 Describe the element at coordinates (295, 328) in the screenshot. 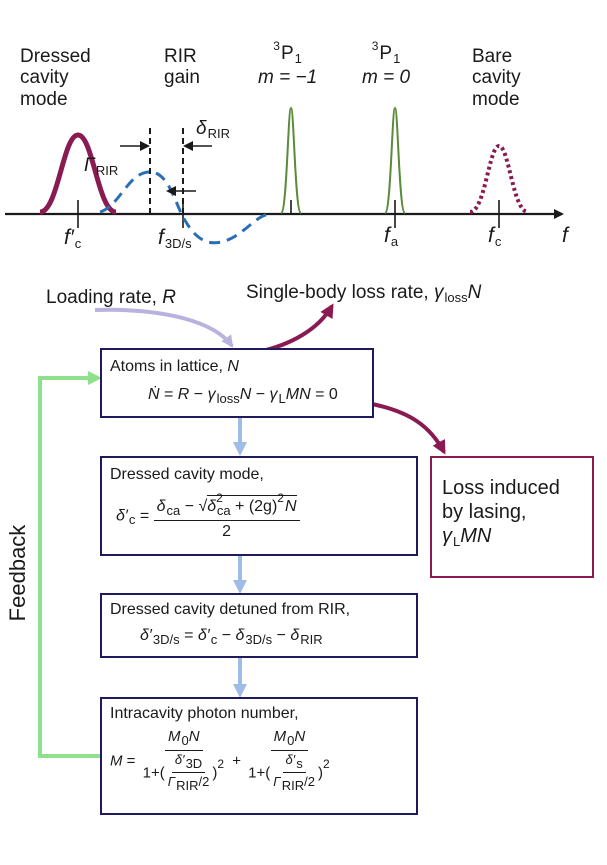

I see `single-body-loss-arrow` at that location.